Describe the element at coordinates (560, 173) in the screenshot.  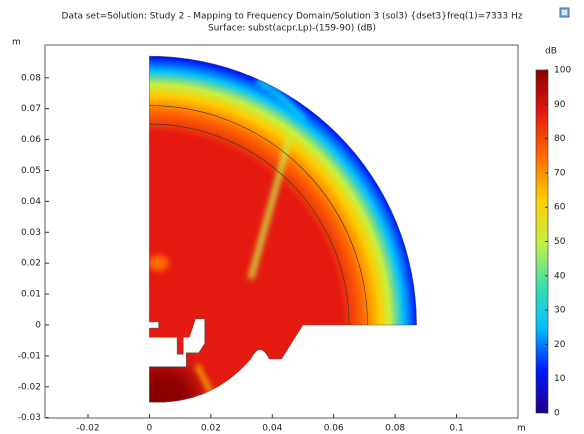
I see `colorbar-tick-label: 70` at that location.